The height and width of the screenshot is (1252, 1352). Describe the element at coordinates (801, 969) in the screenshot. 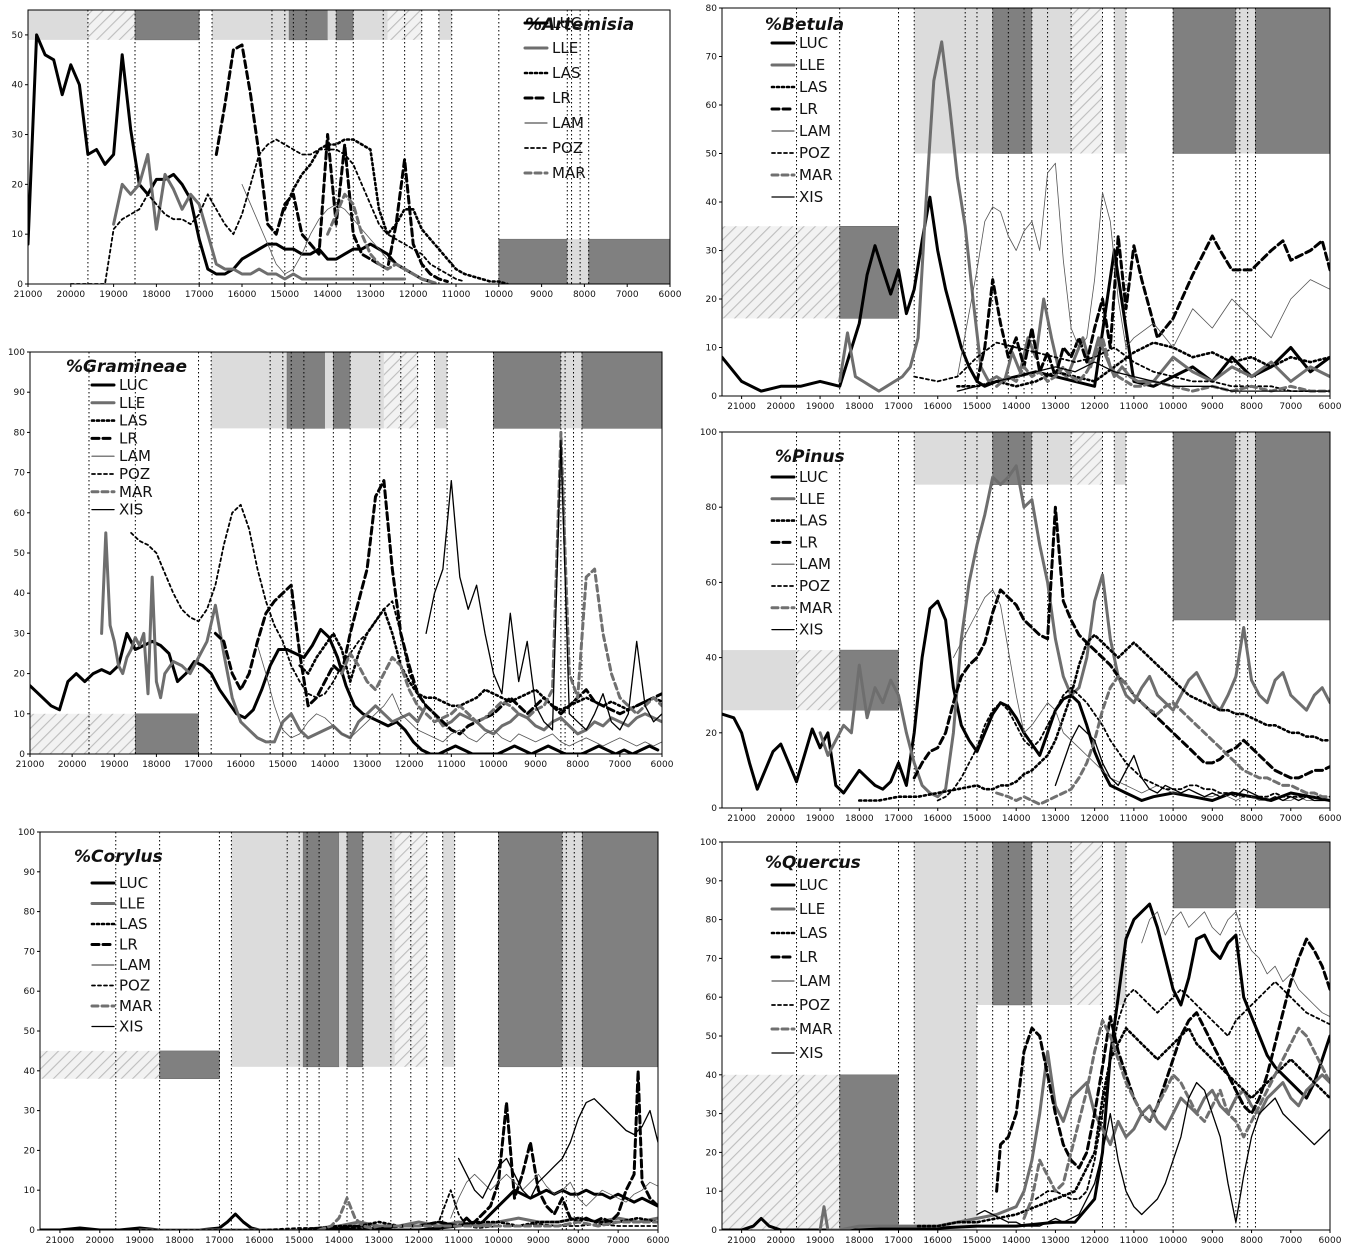

I see `legend: LUC LLE LAS LR LAM POZ MAR XIS` at that location.